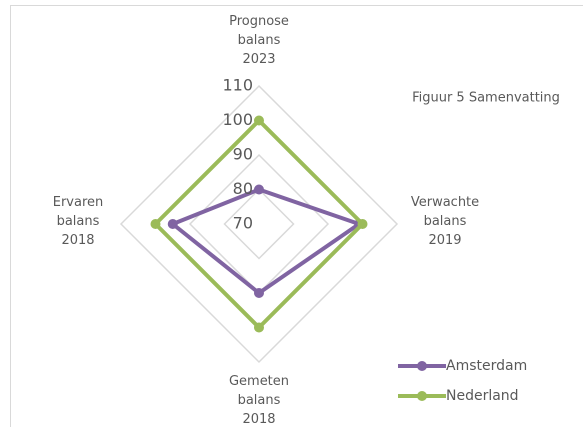 The width and height of the screenshot is (583, 427). What do you see at coordinates (78, 221) in the screenshot?
I see `category-label: Ervaren balans 2018` at bounding box center [78, 221].